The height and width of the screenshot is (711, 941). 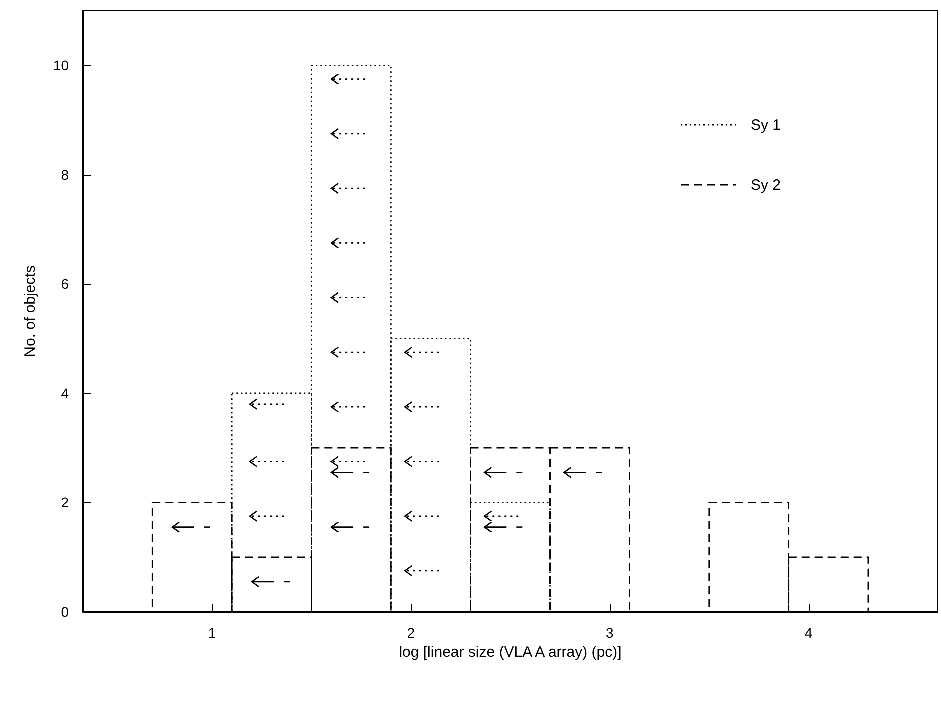 What do you see at coordinates (808, 633) in the screenshot?
I see `x-tick-label: 4` at bounding box center [808, 633].